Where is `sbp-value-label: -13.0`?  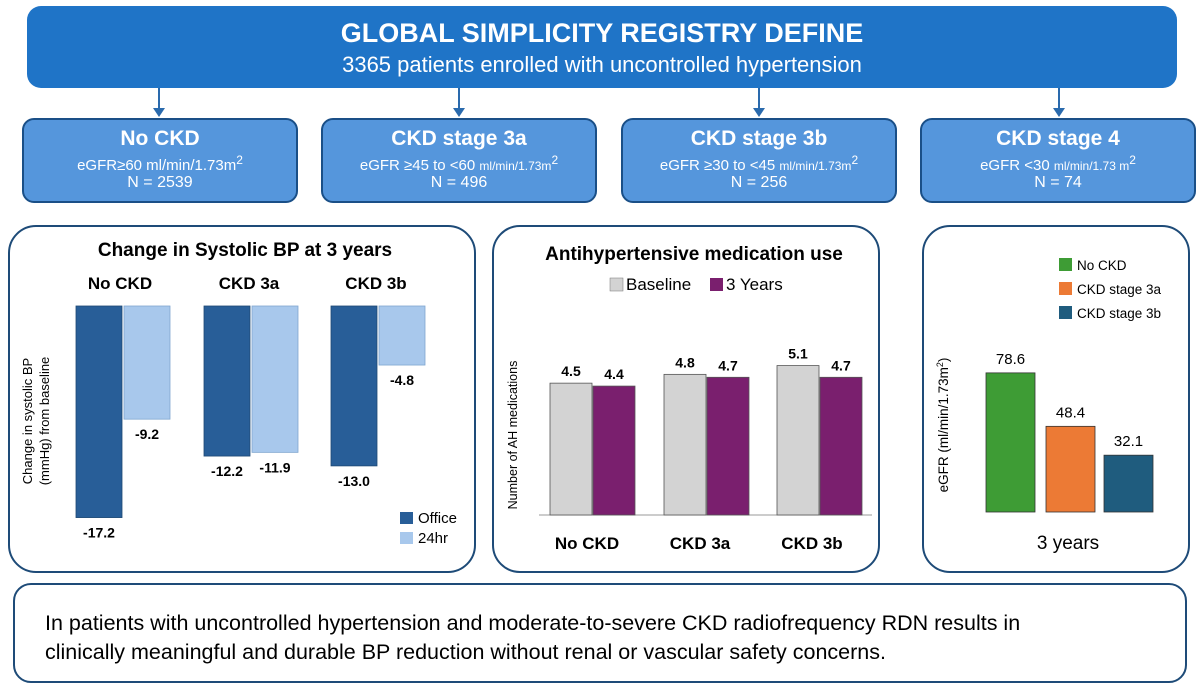
sbp-value-label: -13.0 is located at coordinates (354, 481).